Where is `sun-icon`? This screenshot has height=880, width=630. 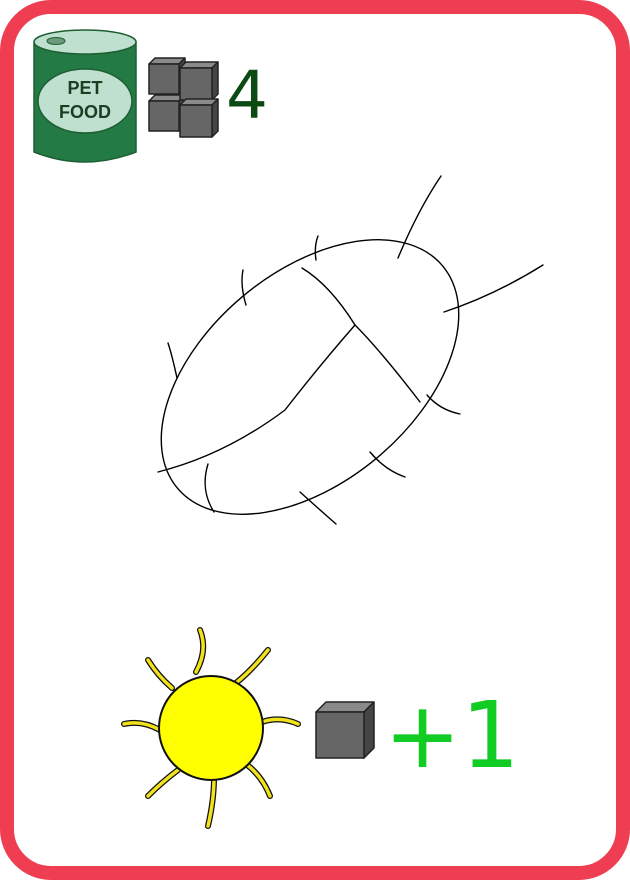
sun-icon is located at coordinates (211, 728).